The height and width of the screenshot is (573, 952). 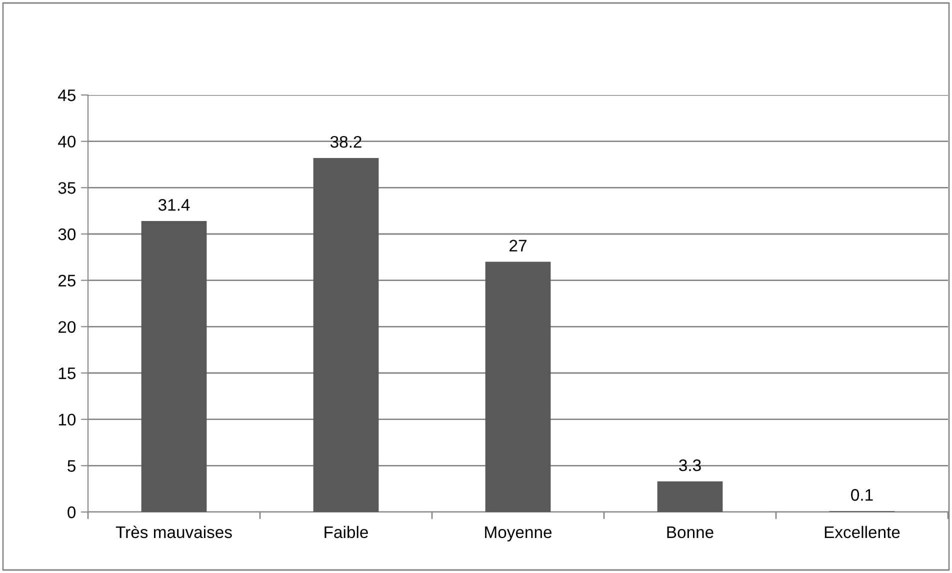 What do you see at coordinates (72, 512) in the screenshot?
I see `y-tick-label: 0` at bounding box center [72, 512].